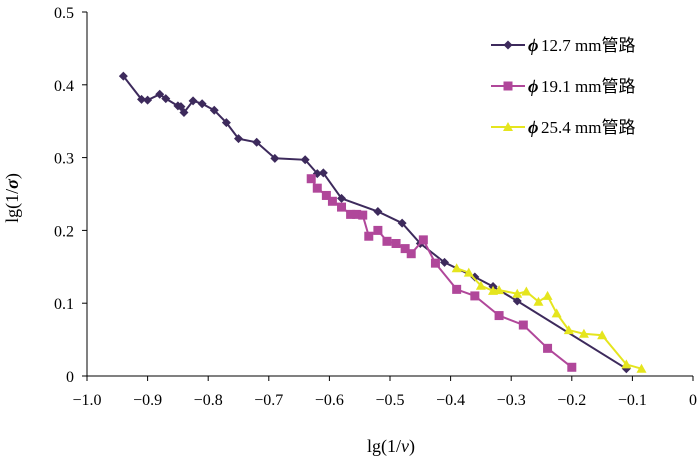 The width and height of the screenshot is (700, 463). What do you see at coordinates (632, 400) in the screenshot?
I see `x-tick-label: −0.1` at bounding box center [632, 400].